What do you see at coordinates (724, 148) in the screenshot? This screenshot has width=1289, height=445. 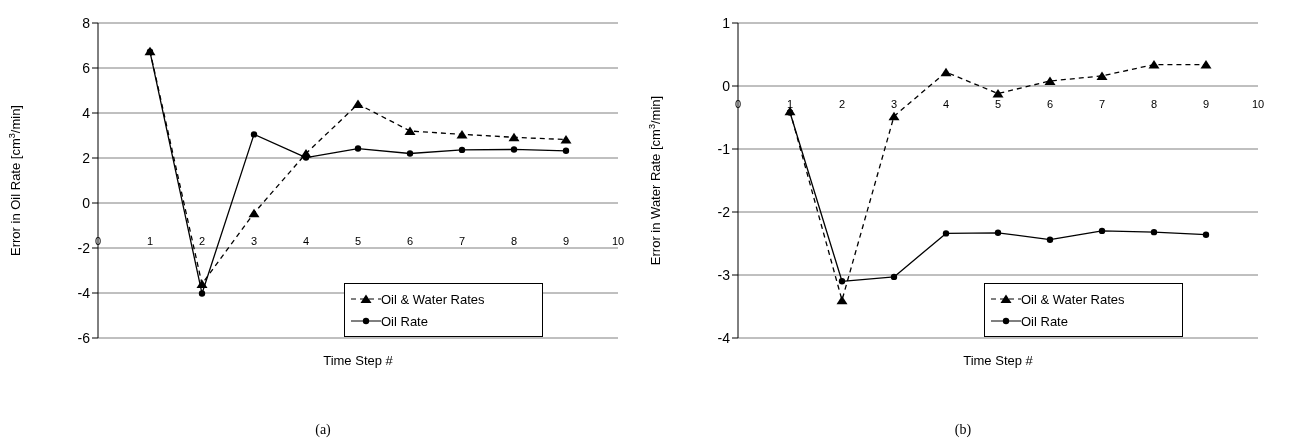 I see `y-tick-label: -1` at bounding box center [724, 148].